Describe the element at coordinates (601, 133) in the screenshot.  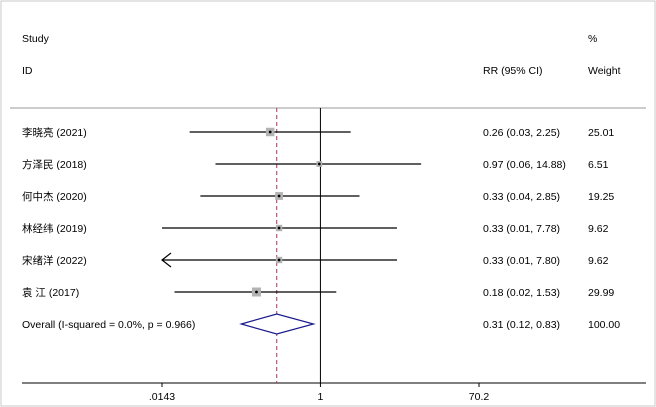
I see `study-weight: 25.01` at that location.